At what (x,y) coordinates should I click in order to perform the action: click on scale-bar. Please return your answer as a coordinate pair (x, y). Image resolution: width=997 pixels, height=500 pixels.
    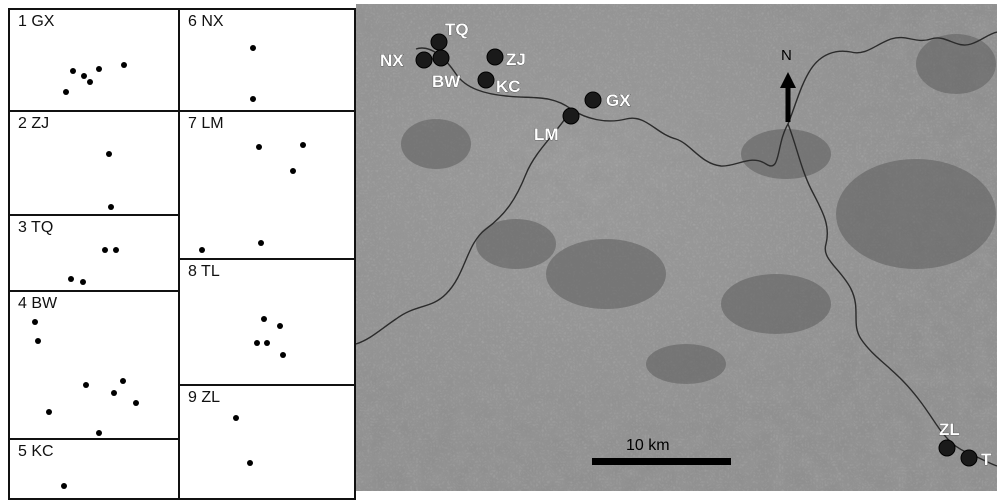
    Looking at the image, I should click on (661, 461).